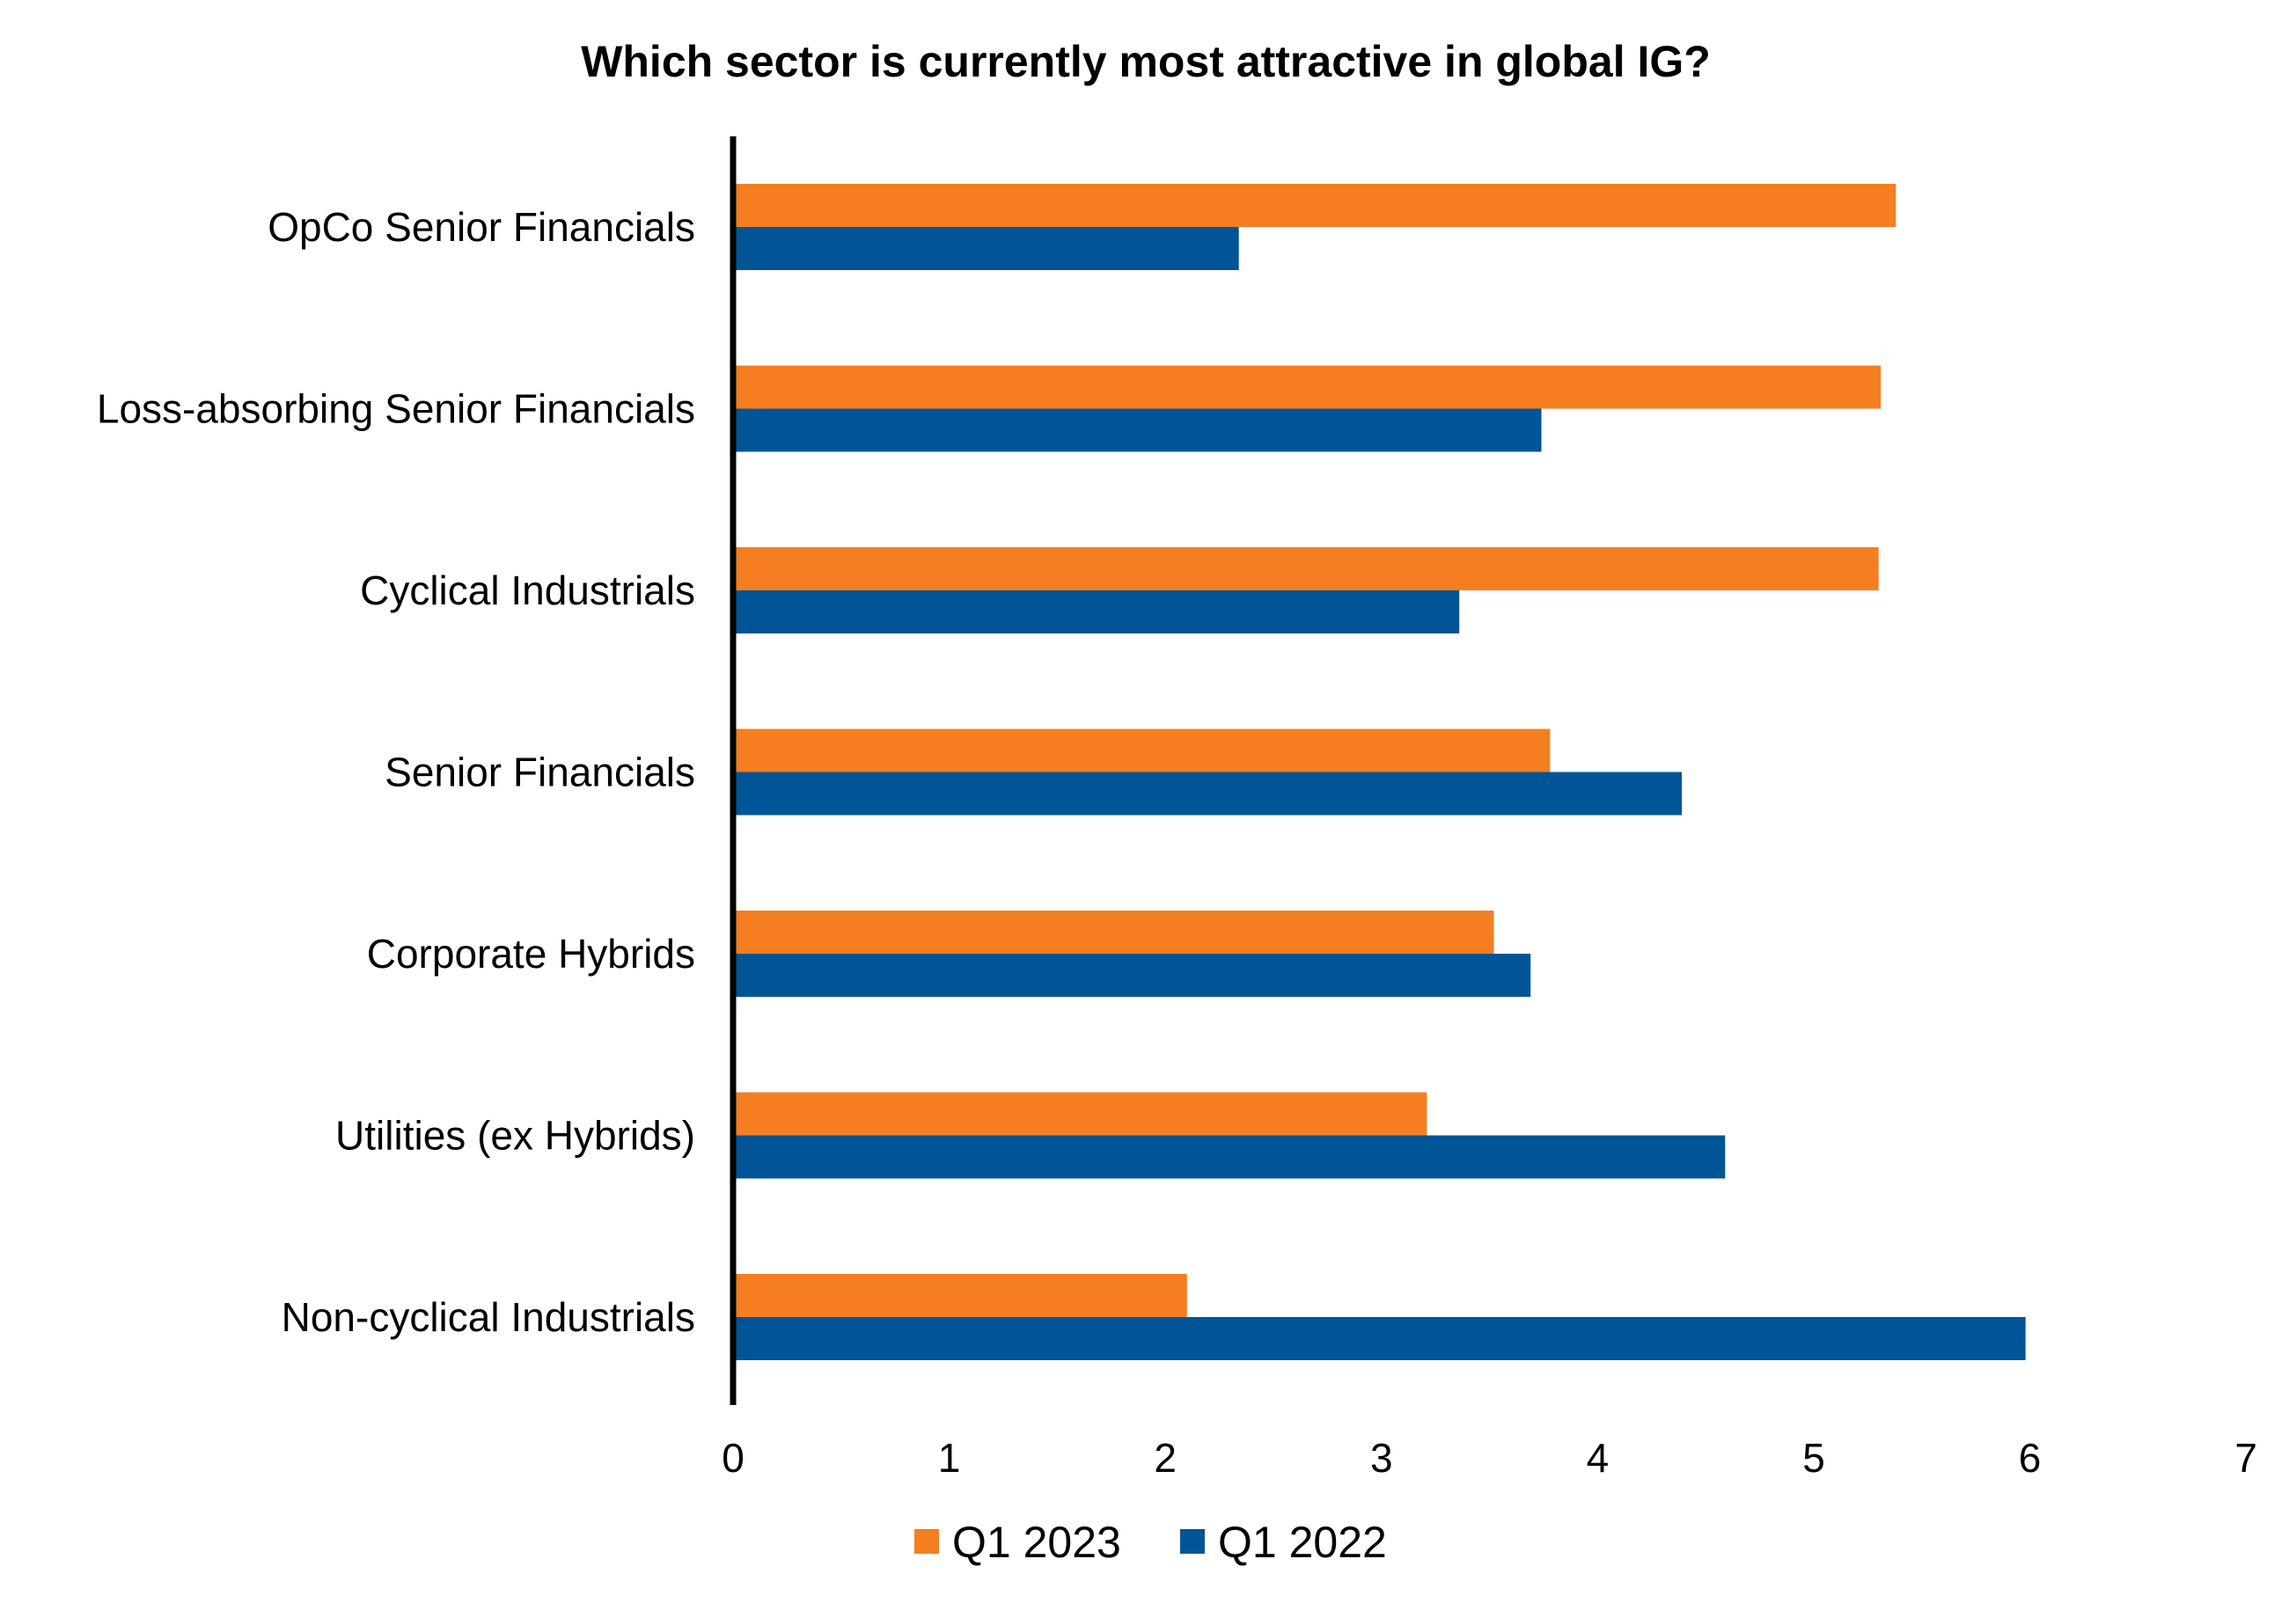 The width and height of the screenshot is (2296, 1603). I want to click on x-tick-label: 7, so click(2245, 1458).